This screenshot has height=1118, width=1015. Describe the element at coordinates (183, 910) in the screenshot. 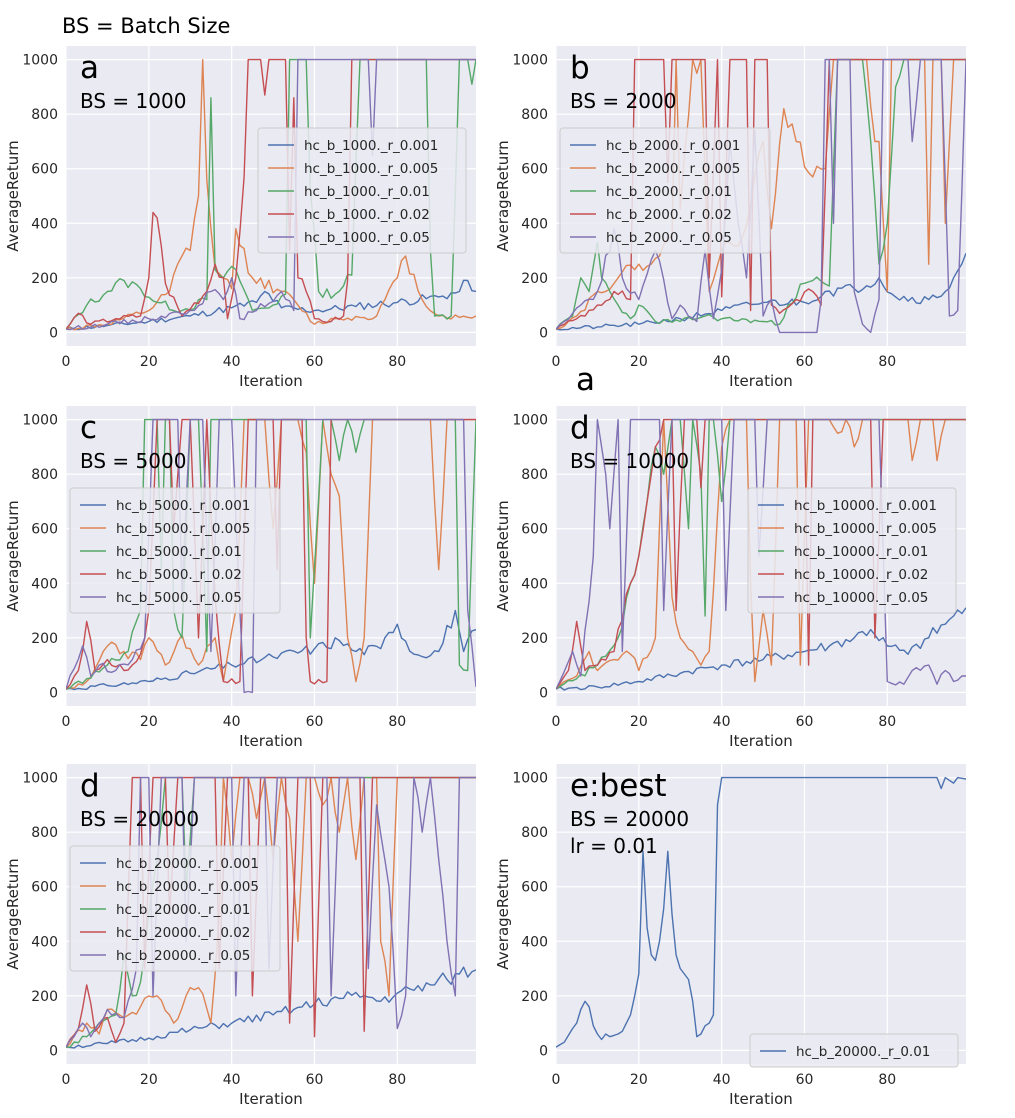

I see `legend-entry: hc_b_20000._r_0.01` at that location.